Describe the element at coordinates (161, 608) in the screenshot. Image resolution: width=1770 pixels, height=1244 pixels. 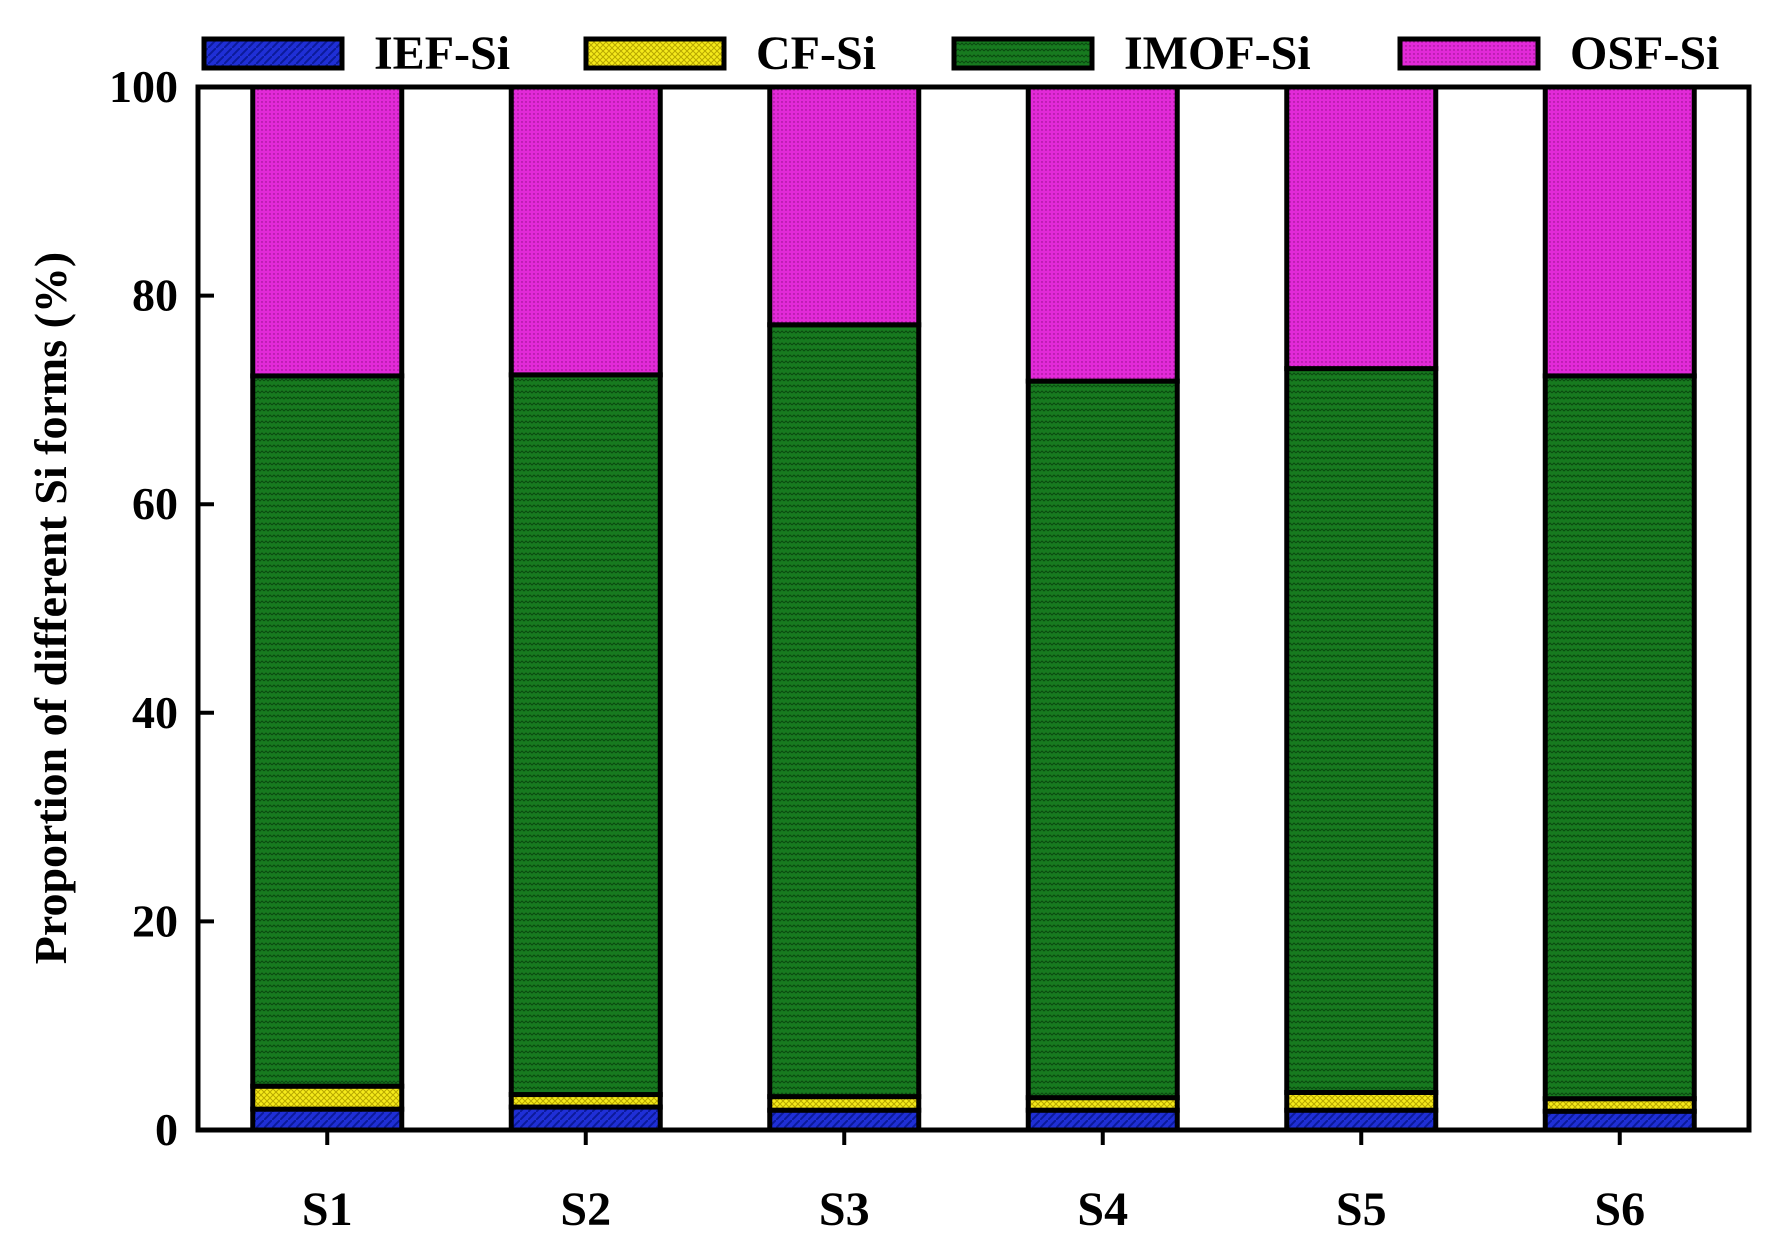
I see `y-axis: 0 20 40 60 80 100` at that location.